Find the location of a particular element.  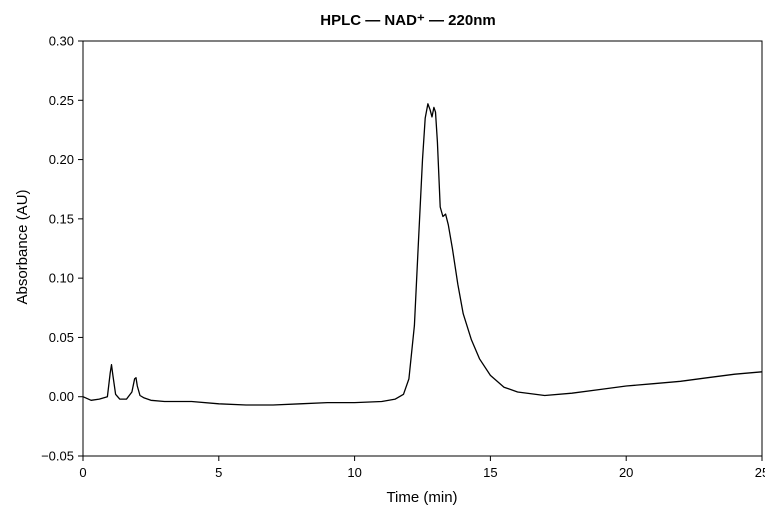

x-tick-label: 20 is located at coordinates (626, 472).